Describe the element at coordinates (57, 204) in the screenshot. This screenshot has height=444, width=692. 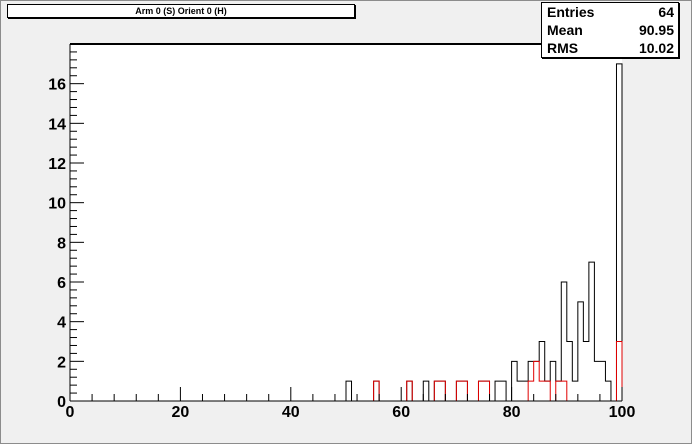
I see `y-tick-label: 10` at that location.